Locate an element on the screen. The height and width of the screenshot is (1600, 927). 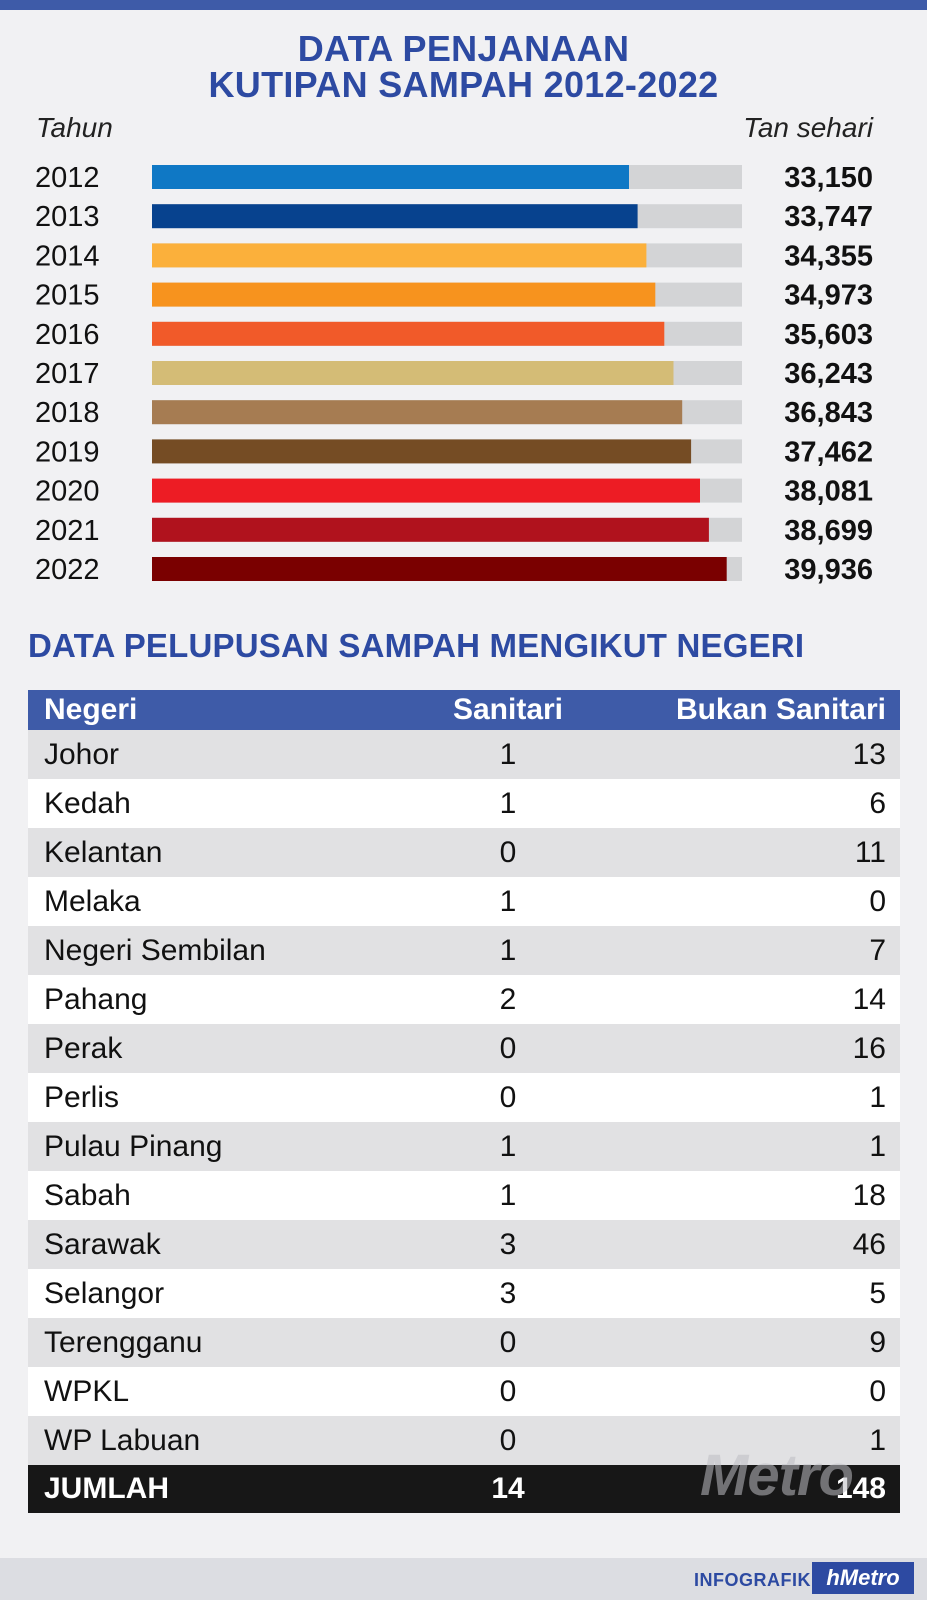
table-row: Kedah 1 6 is located at coordinates (464, 803).